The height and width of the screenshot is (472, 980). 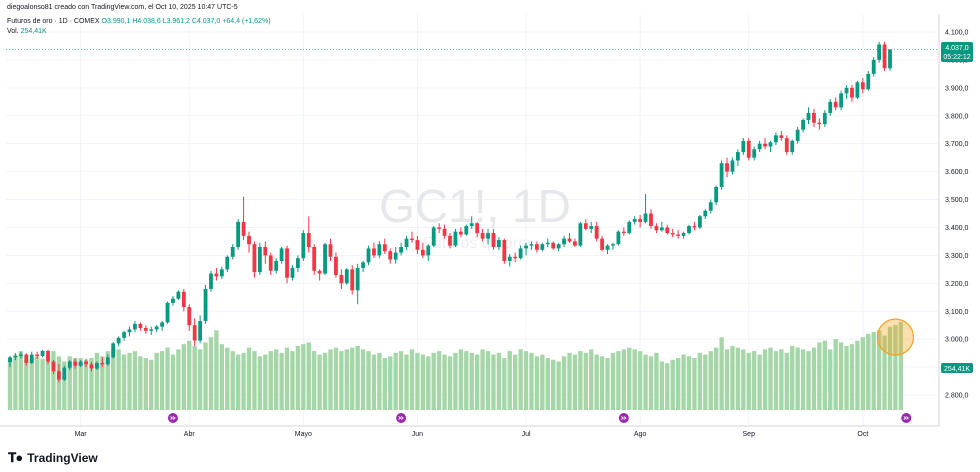 I want to click on highlight-circle, so click(x=895, y=337).